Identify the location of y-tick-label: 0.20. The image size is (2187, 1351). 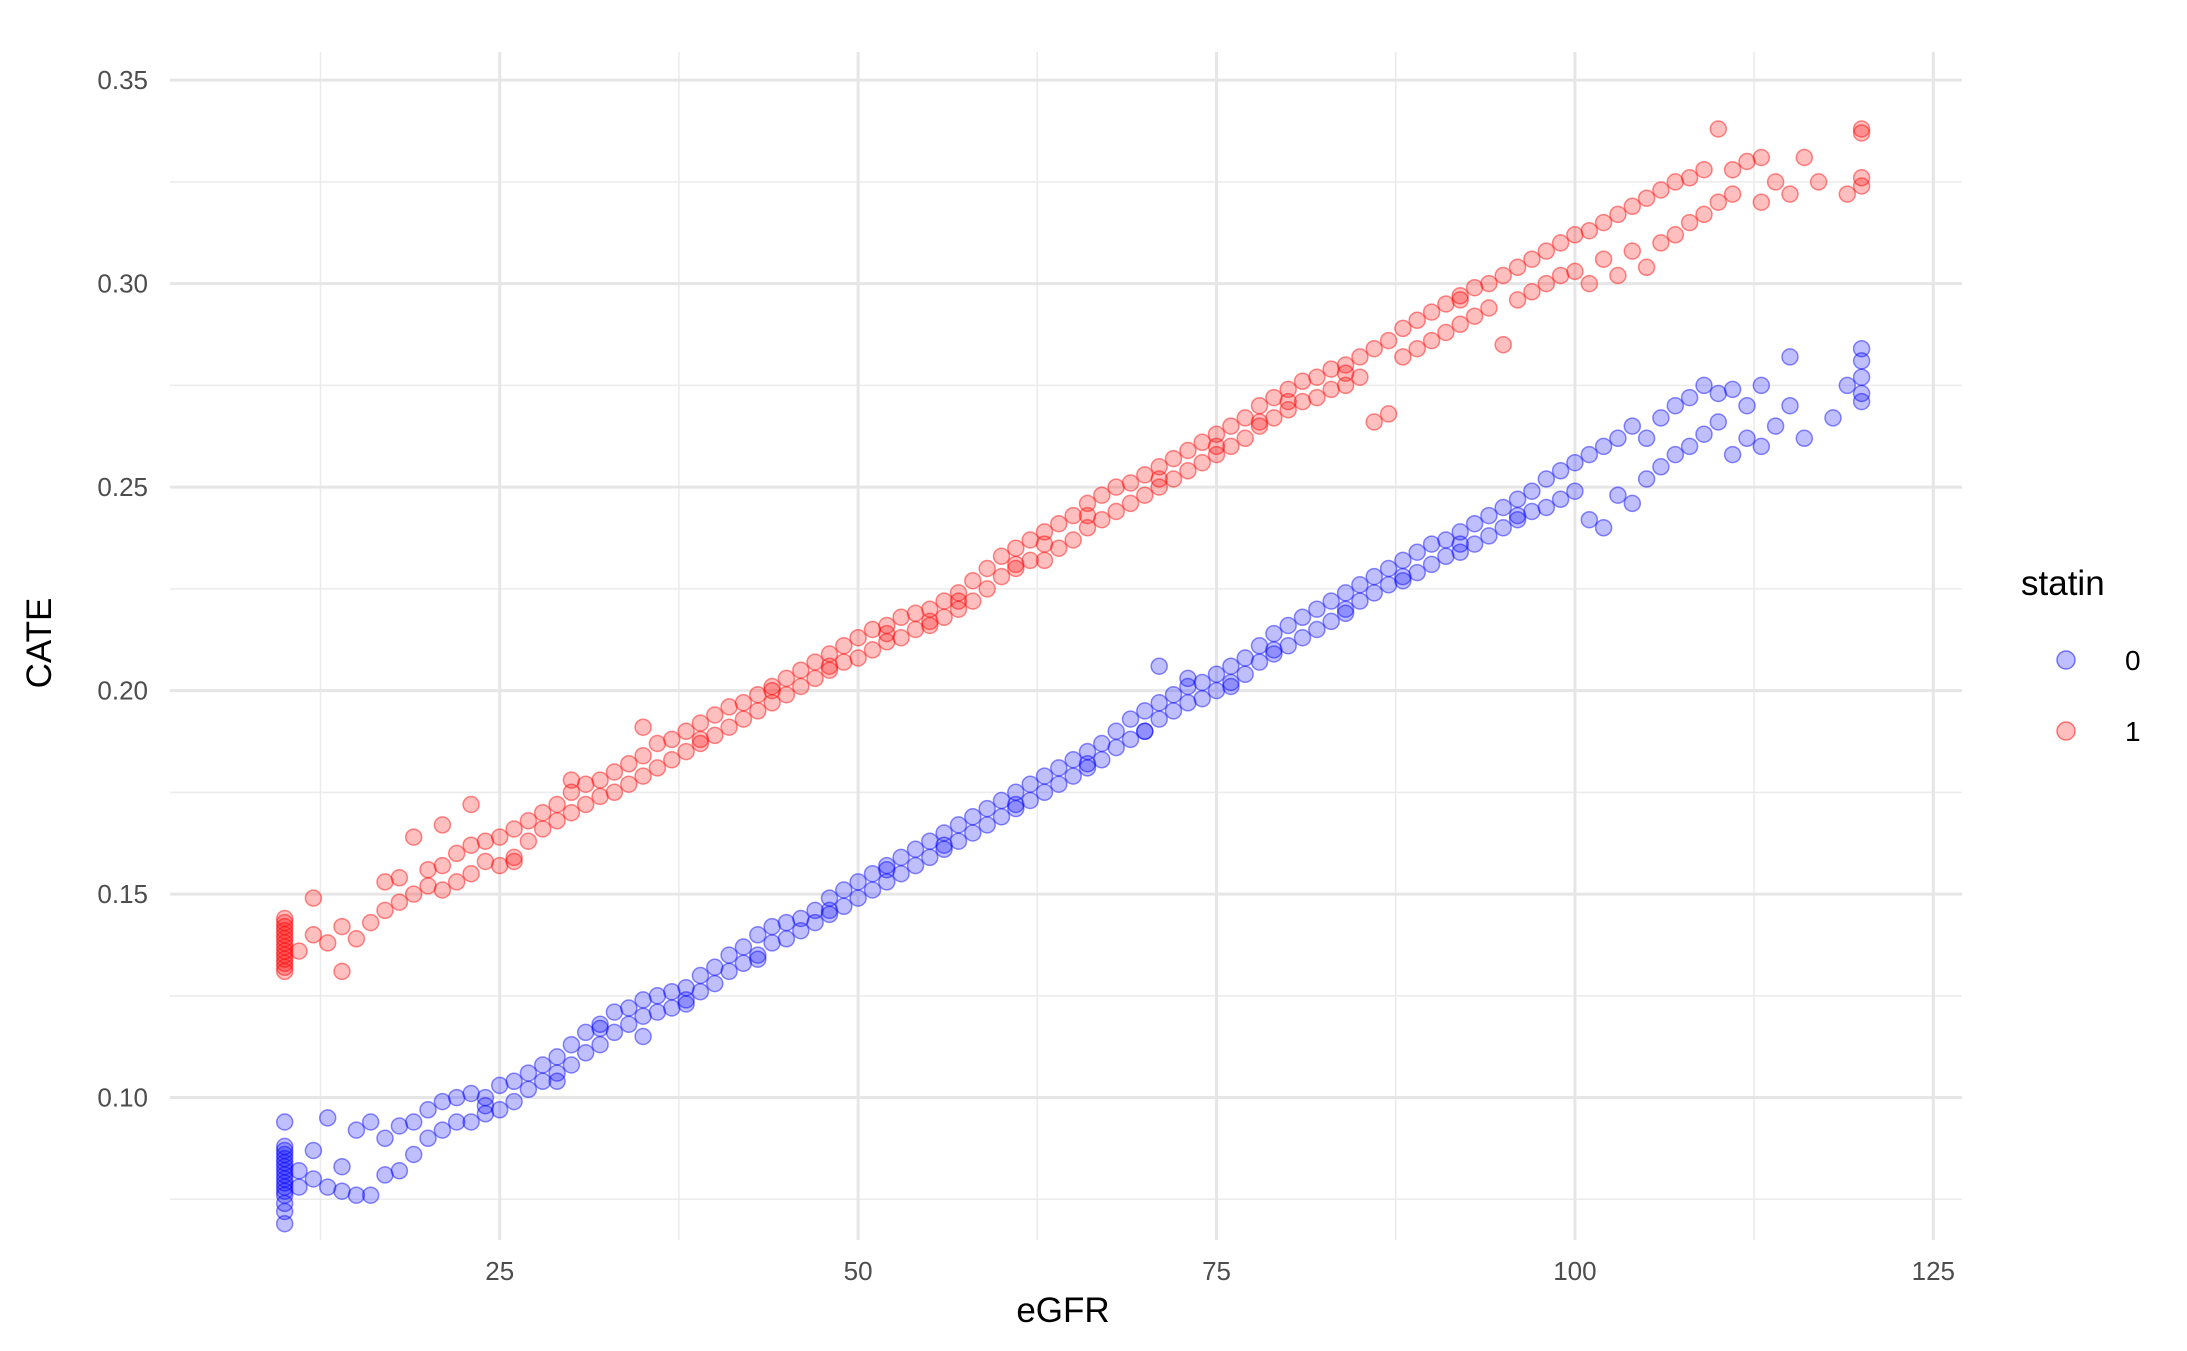
(122, 691).